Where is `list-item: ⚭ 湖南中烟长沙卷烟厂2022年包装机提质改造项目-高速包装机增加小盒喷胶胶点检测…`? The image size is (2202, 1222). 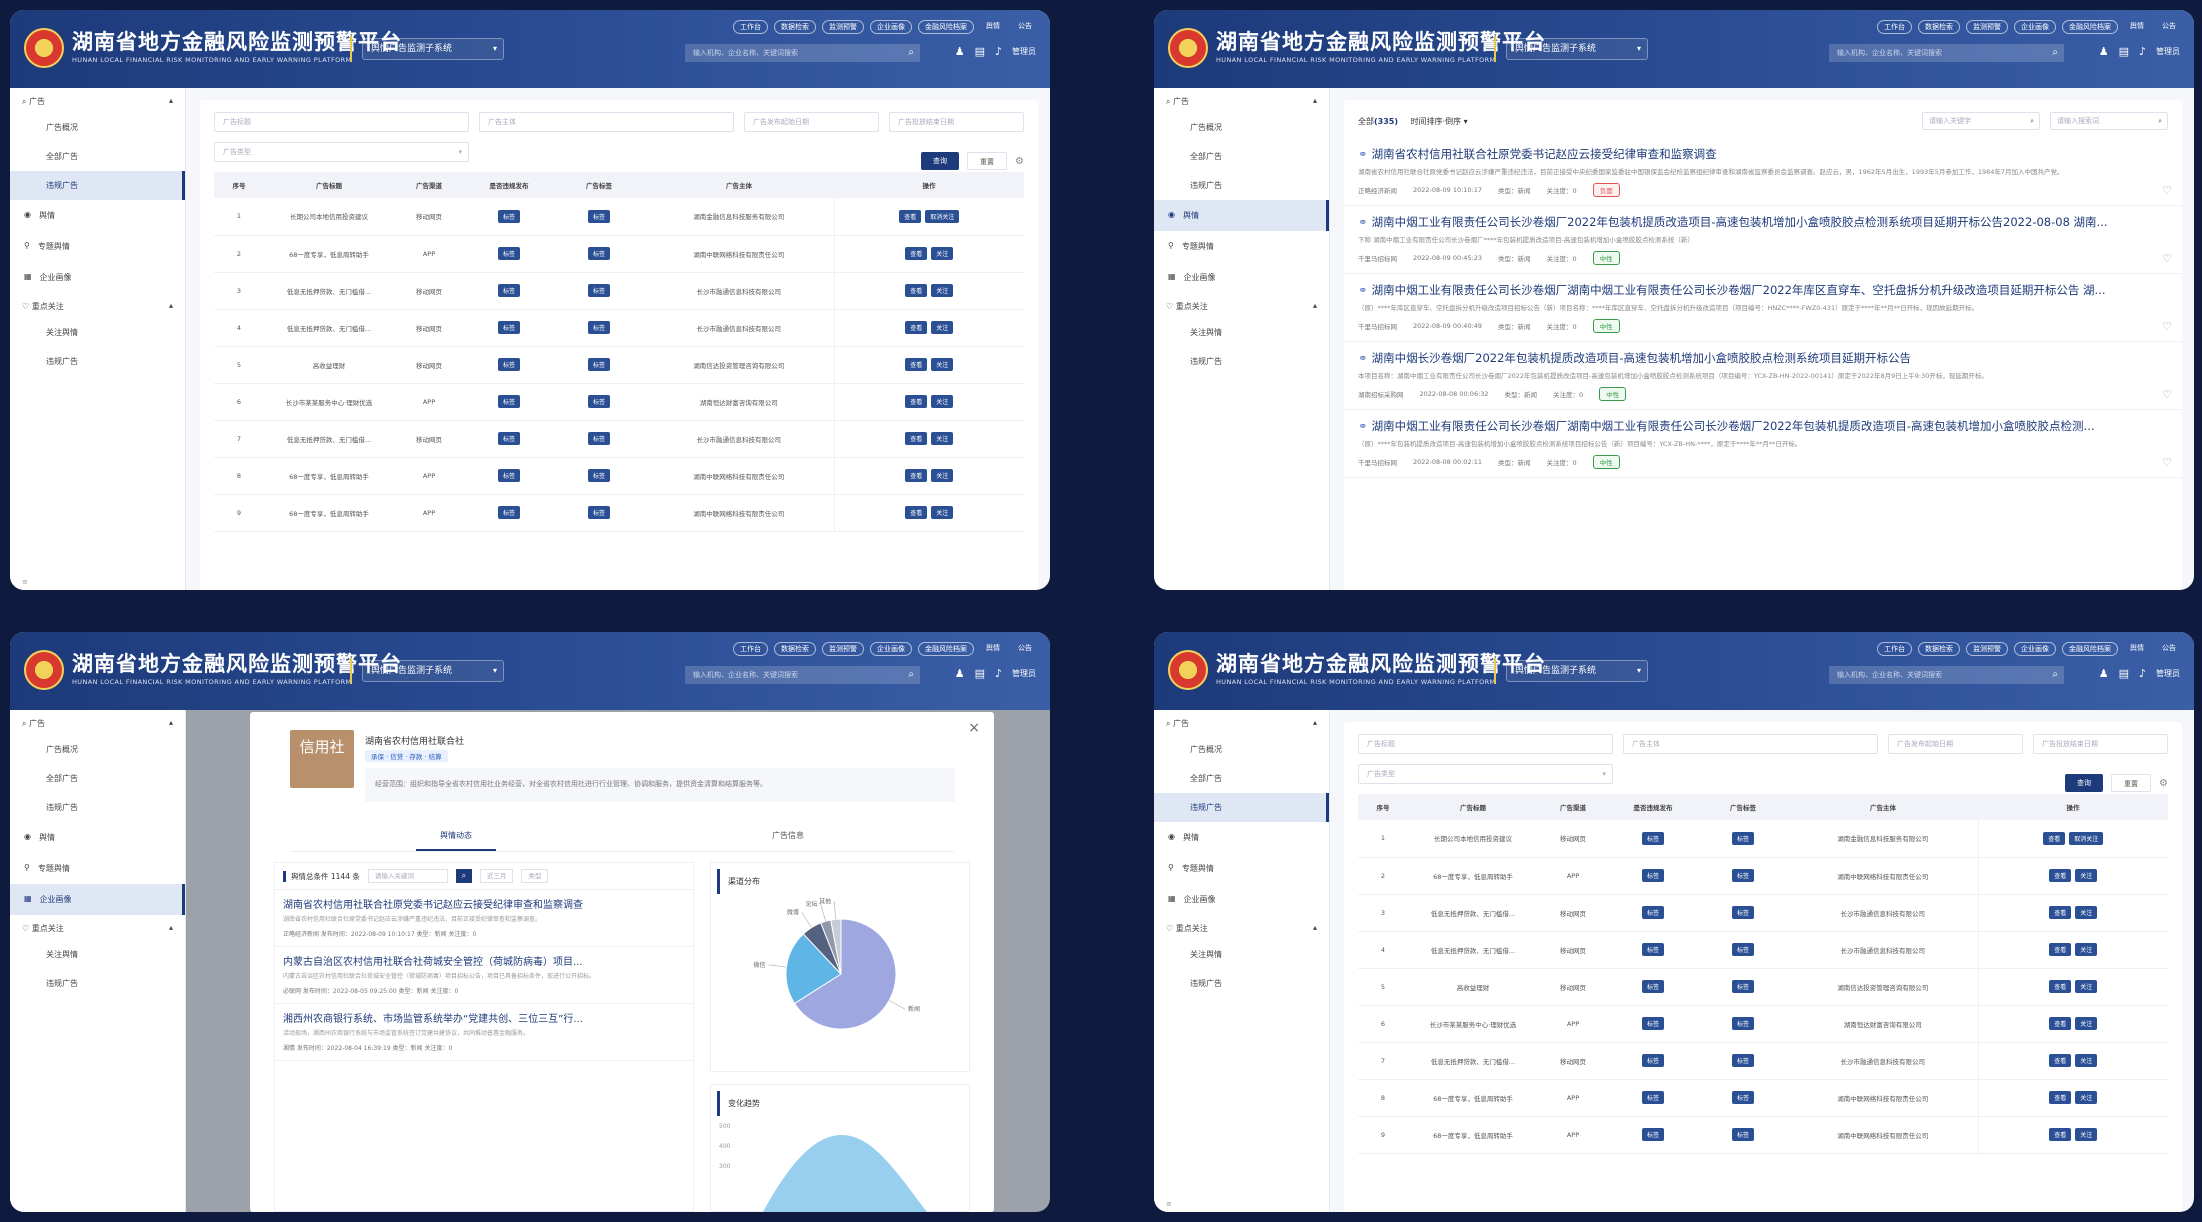
list-item: ⚭ 湖南中烟长沙卷烟厂2022年包装机提质改造项目-高速包装机增加小盒喷胶胶点检测… is located at coordinates (1763, 376).